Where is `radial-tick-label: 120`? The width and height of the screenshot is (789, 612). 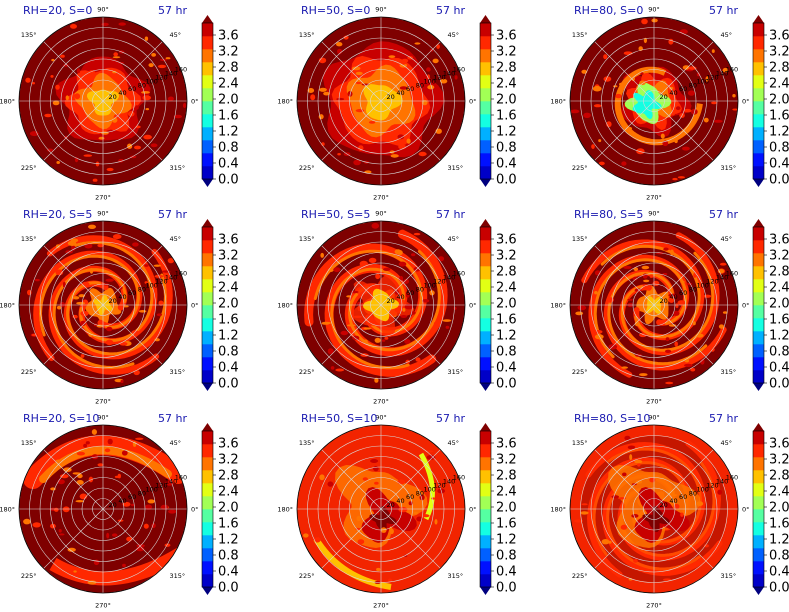 radial-tick-label: 120 is located at coordinates (161, 485).